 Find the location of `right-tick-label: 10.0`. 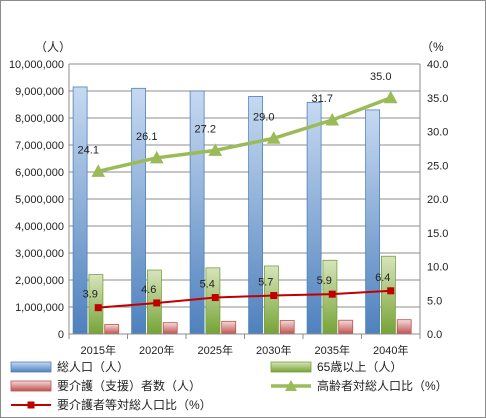

right-tick-label: 10.0 is located at coordinates (437, 268).